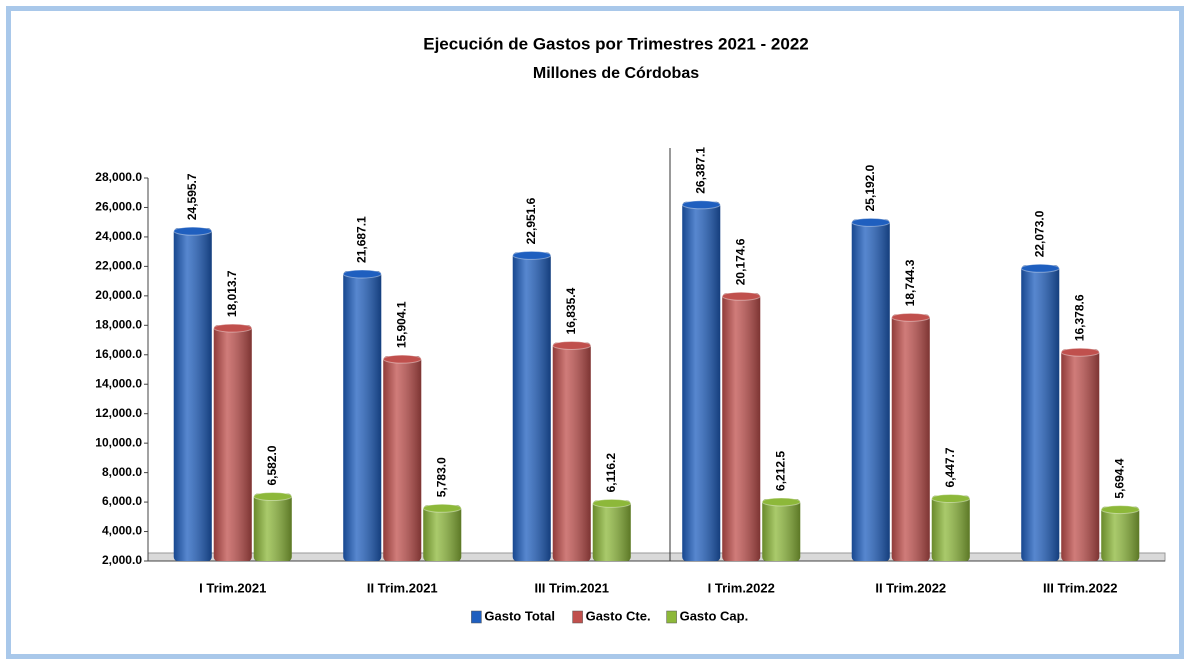 The height and width of the screenshot is (661, 1186). What do you see at coordinates (780, 471) in the screenshot?
I see `value-label: 6,212.5` at bounding box center [780, 471].